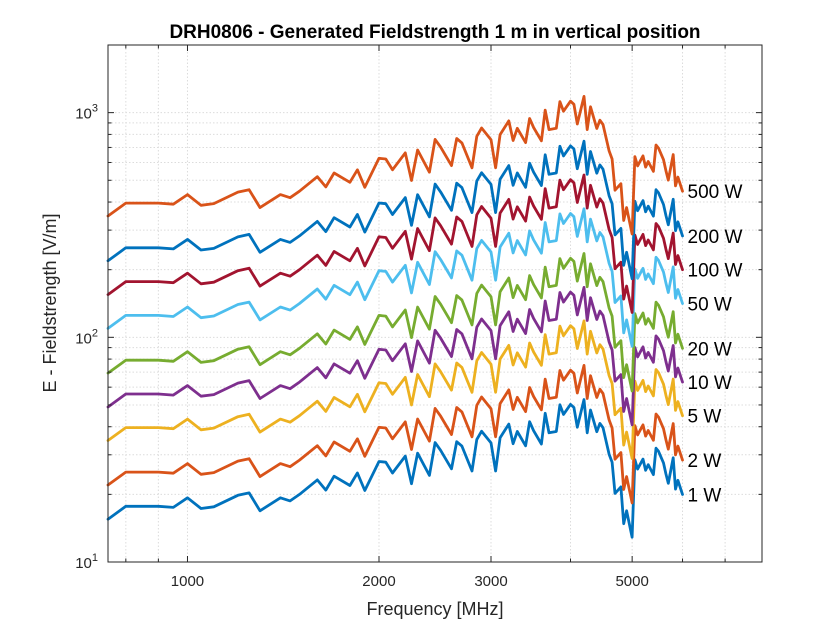 This screenshot has height=630, width=840. I want to click on series-labels: 1 W 2 W 5 W 10 W 20 W 50 W 100 W 200 W 500 W, so click(715, 344).